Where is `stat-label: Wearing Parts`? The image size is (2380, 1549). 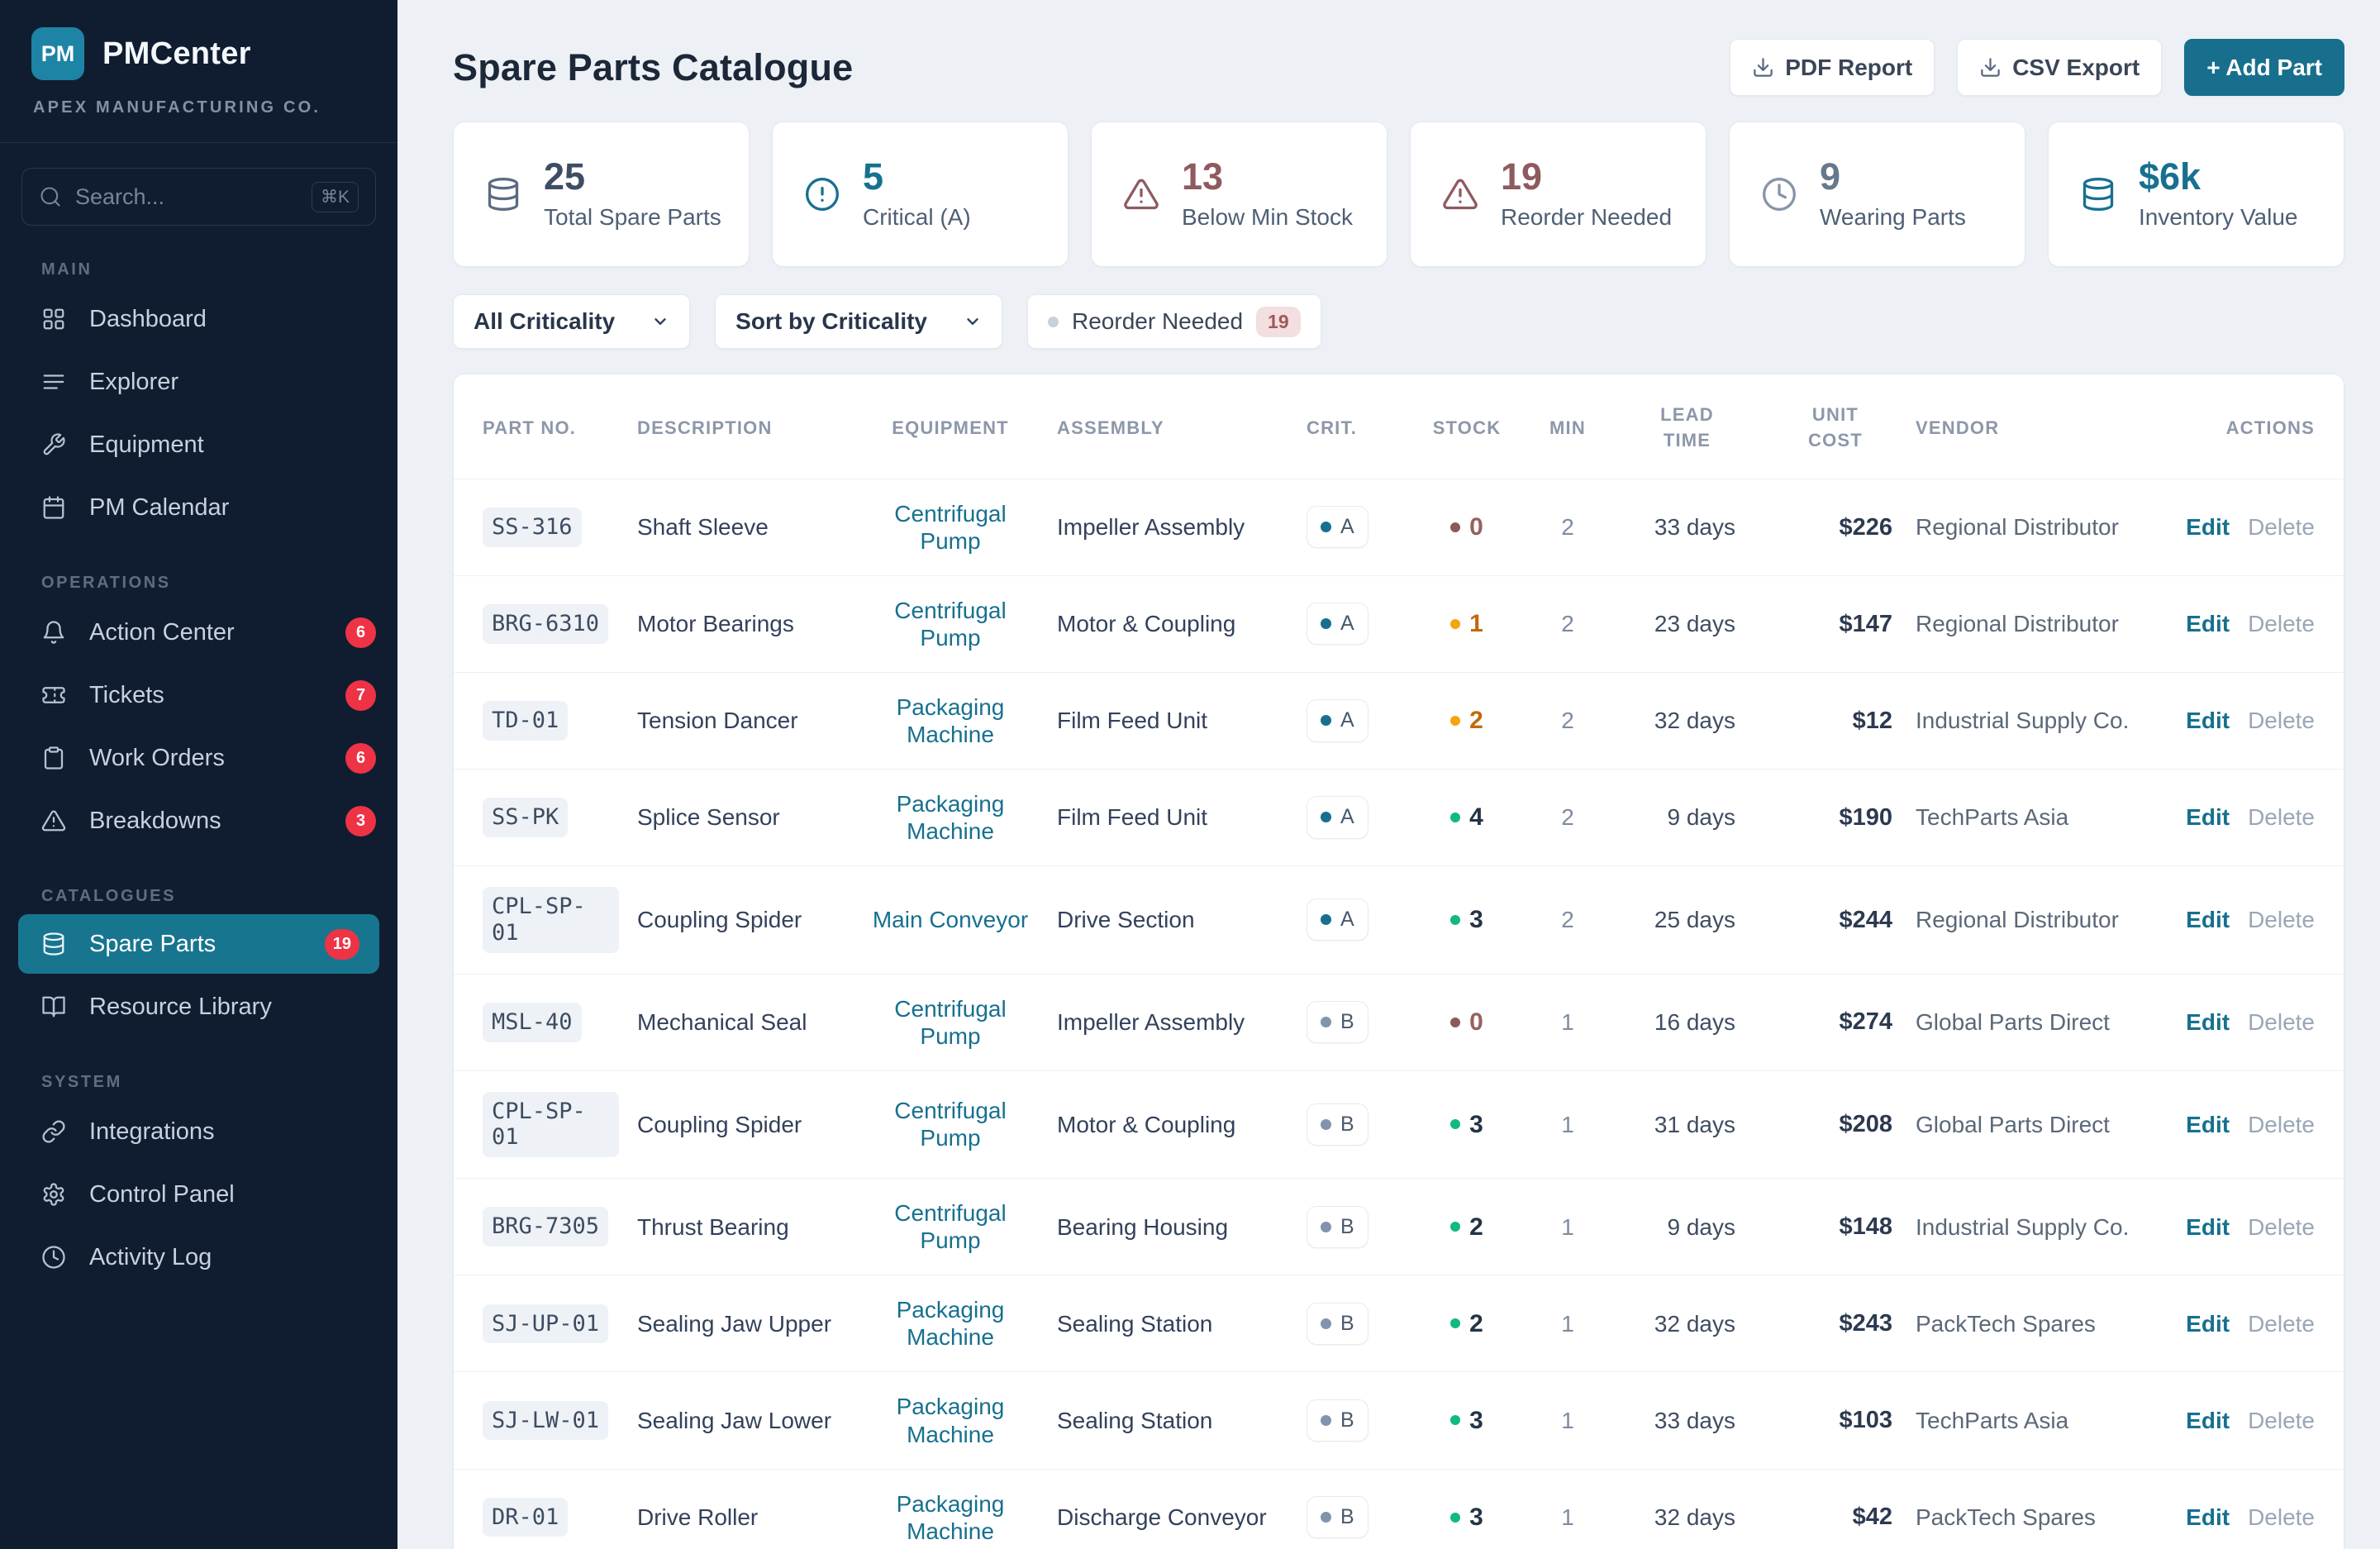
stat-label: Wearing Parts is located at coordinates (1893, 217).